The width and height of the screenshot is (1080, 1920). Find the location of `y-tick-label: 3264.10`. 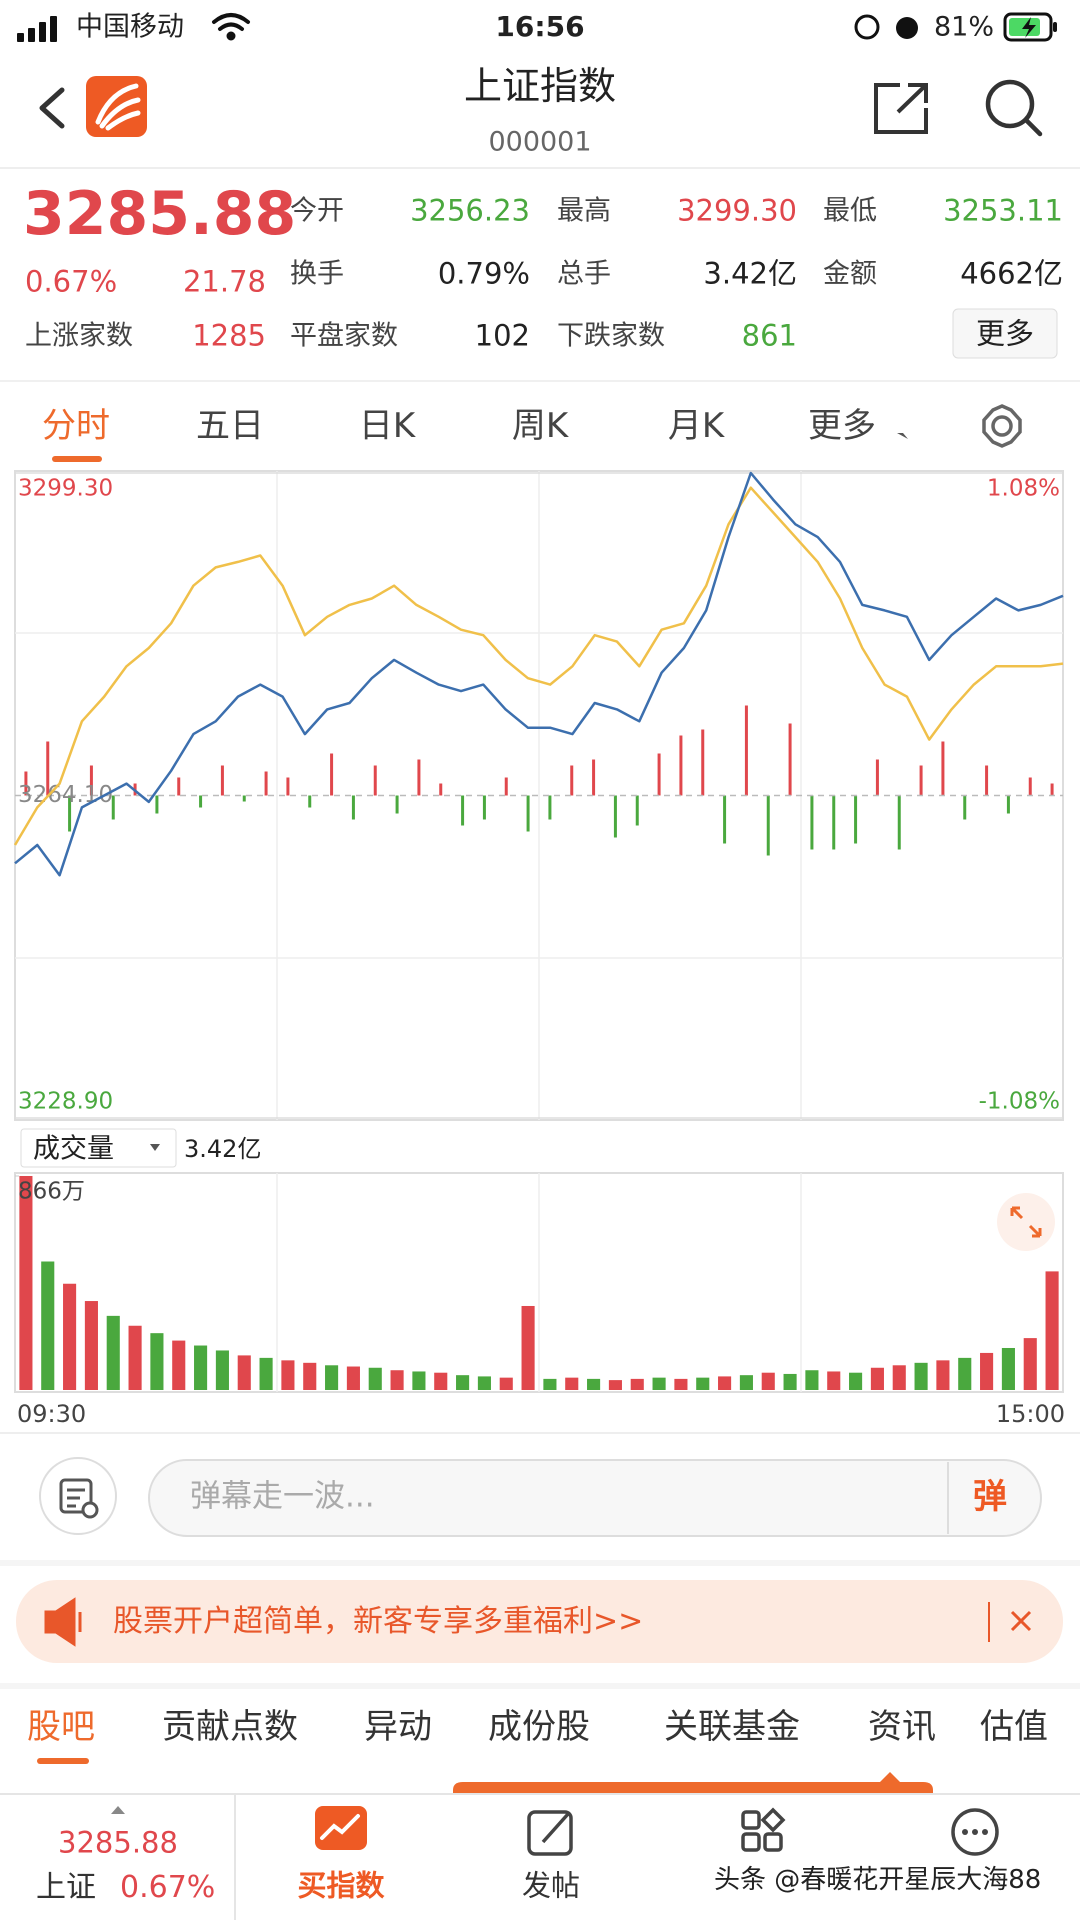

y-tick-label: 3264.10 is located at coordinates (65, 795).